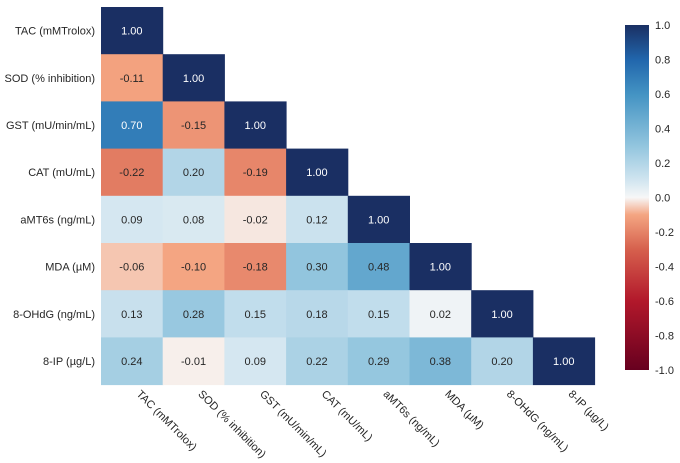 The image size is (680, 463). I want to click on column-label: MDA (µM), so click(464, 410).